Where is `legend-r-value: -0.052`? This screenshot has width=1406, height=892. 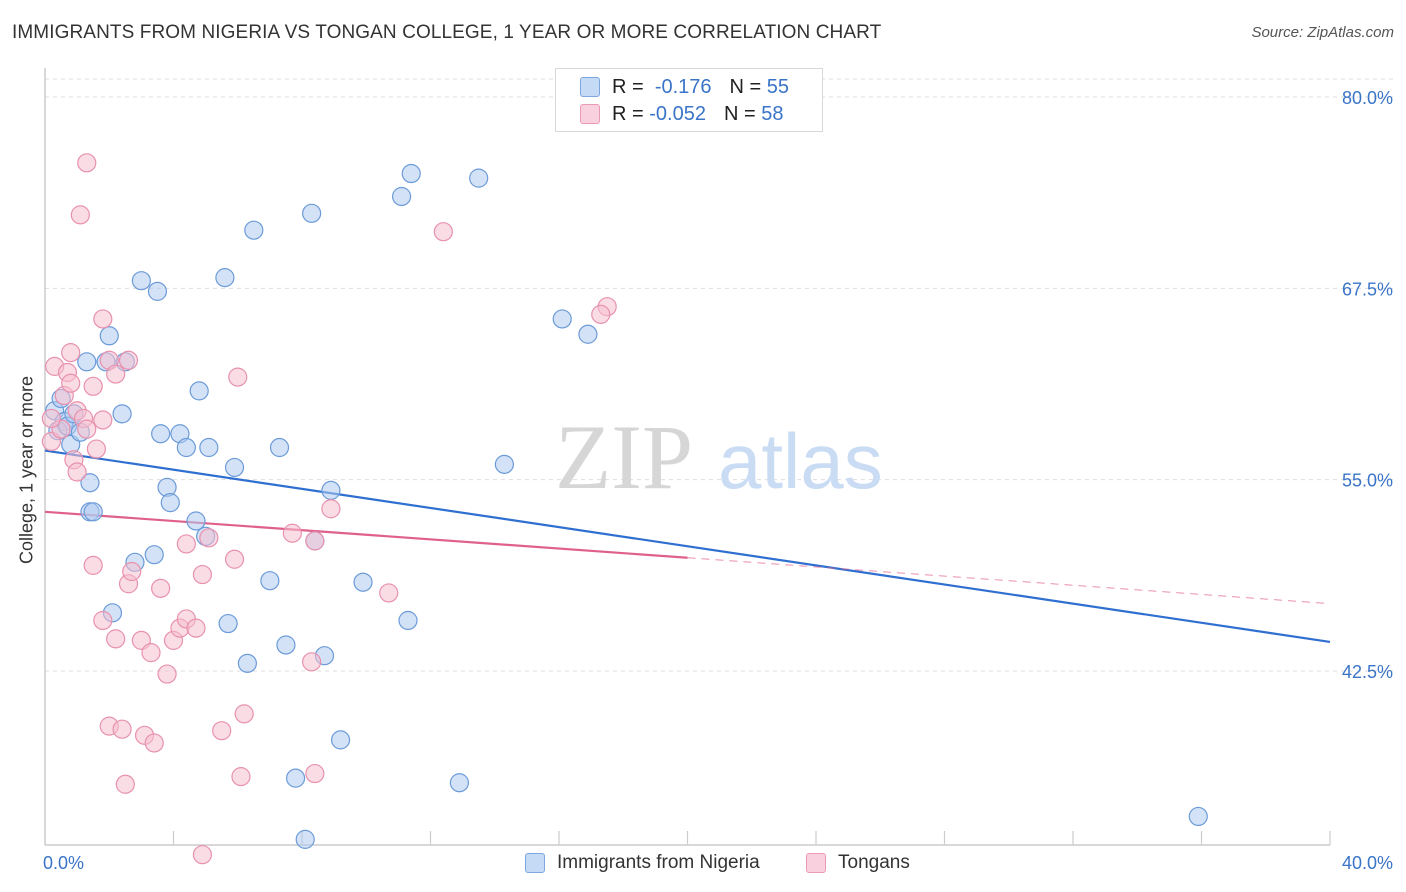 legend-r-value: -0.052 is located at coordinates (677, 113).